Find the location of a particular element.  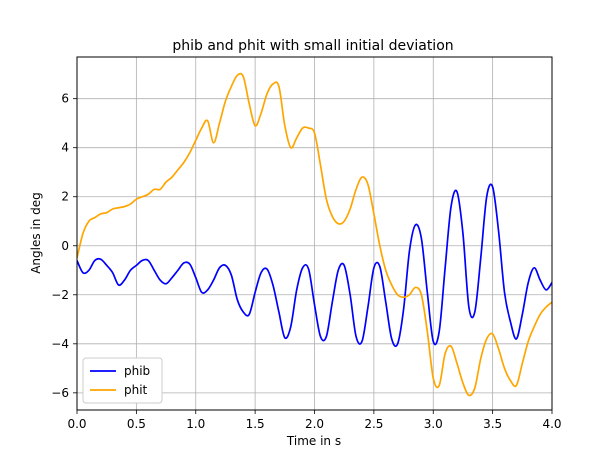

y-tick-label: −4 is located at coordinates (60, 344).